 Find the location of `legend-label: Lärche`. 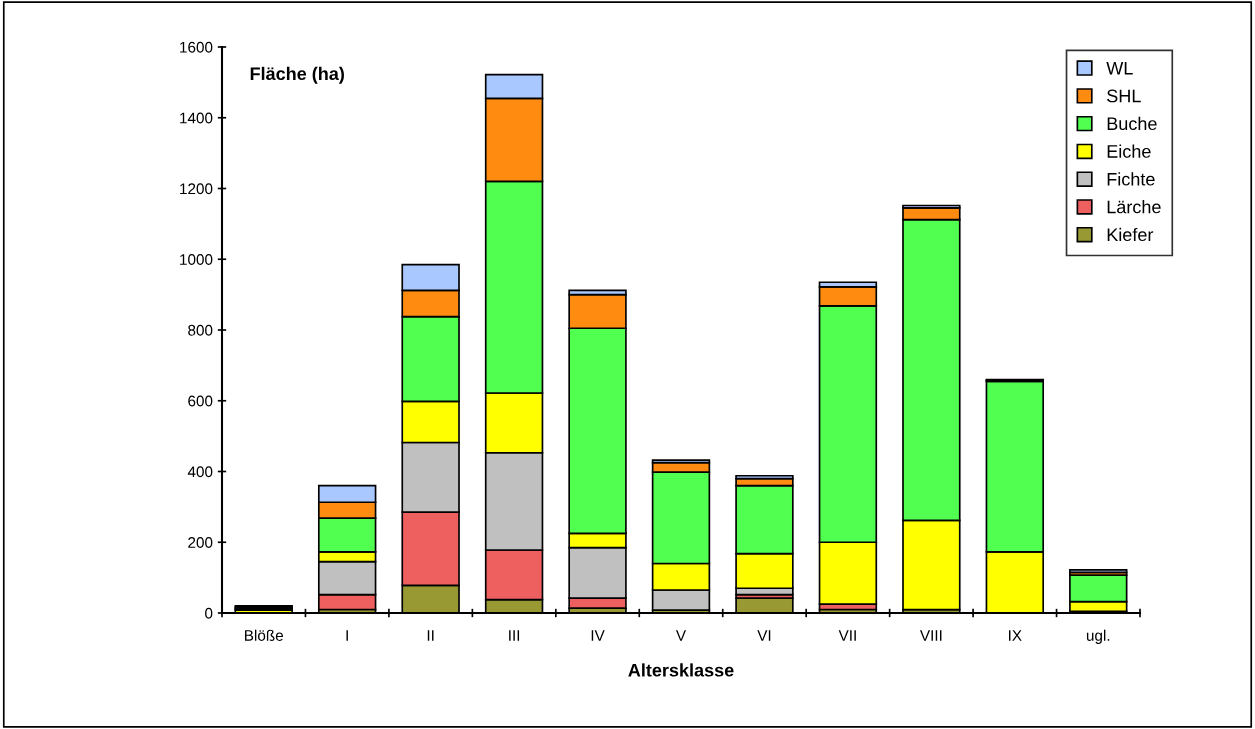

legend-label: Lärche is located at coordinates (1134, 207).